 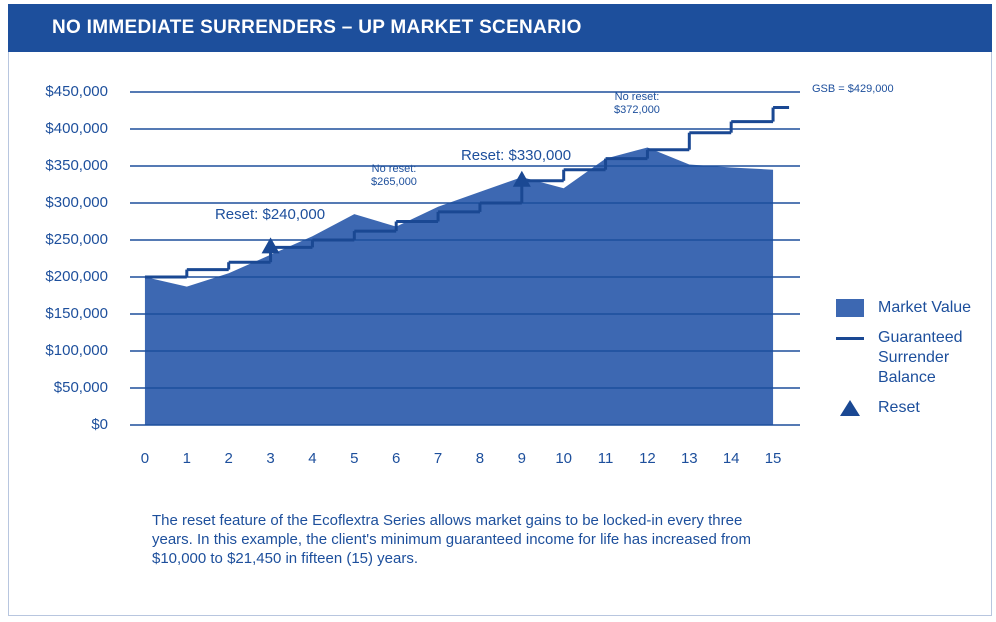 I want to click on x-tick-label: 3, so click(x=270, y=458).